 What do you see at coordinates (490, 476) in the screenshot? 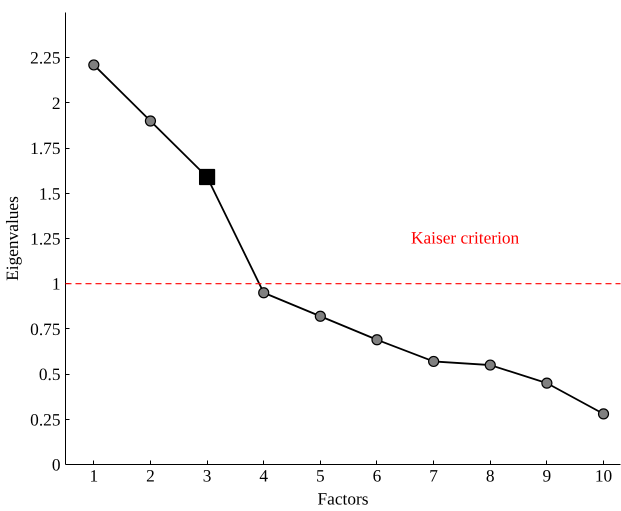
I see `x-tick-label: 8` at bounding box center [490, 476].